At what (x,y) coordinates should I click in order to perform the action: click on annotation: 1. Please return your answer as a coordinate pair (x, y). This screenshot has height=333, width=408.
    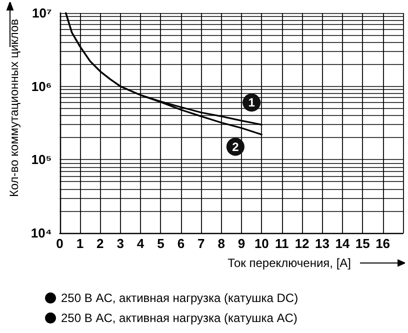
    Looking at the image, I should click on (252, 103).